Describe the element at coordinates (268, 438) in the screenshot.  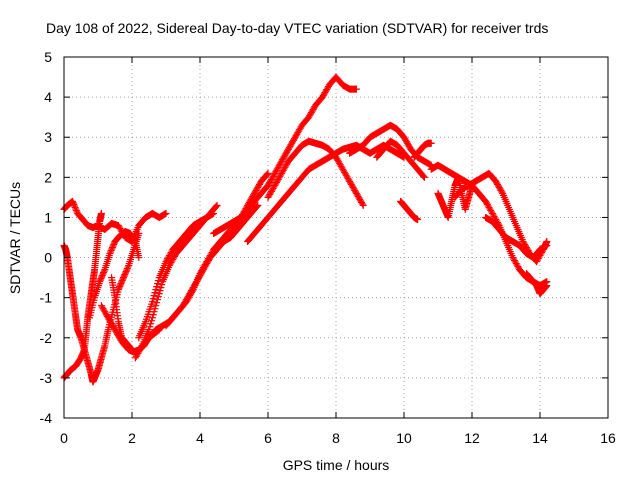
I see `x-tick-label: 6` at that location.